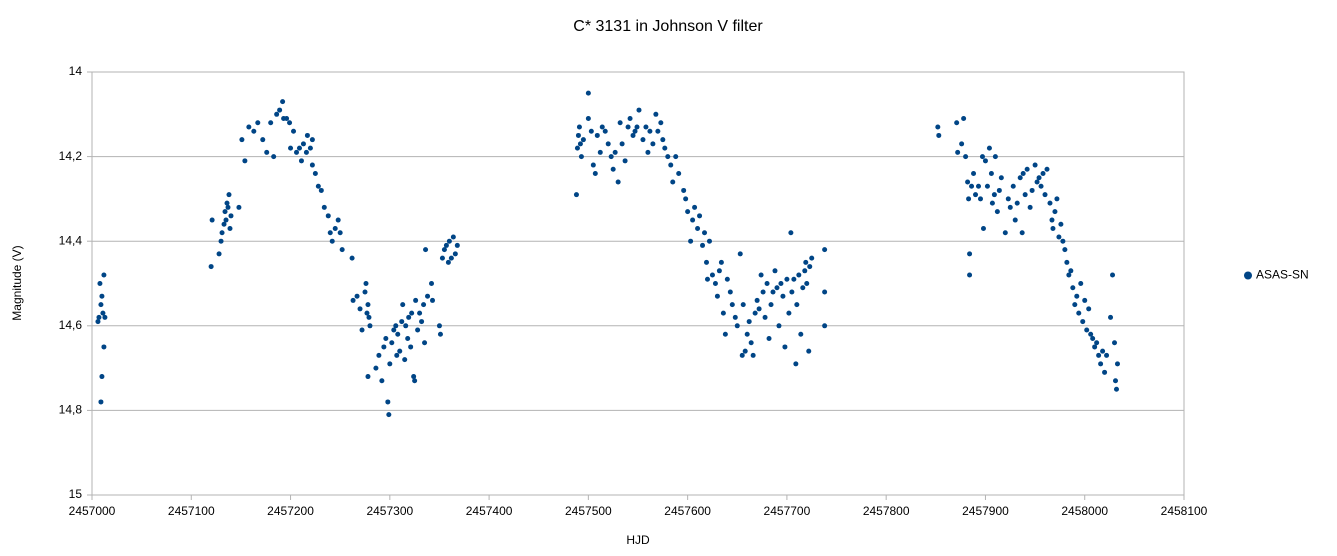 The height and width of the screenshot is (556, 1337). What do you see at coordinates (1248, 275) in the screenshot?
I see `legend-marker` at bounding box center [1248, 275].